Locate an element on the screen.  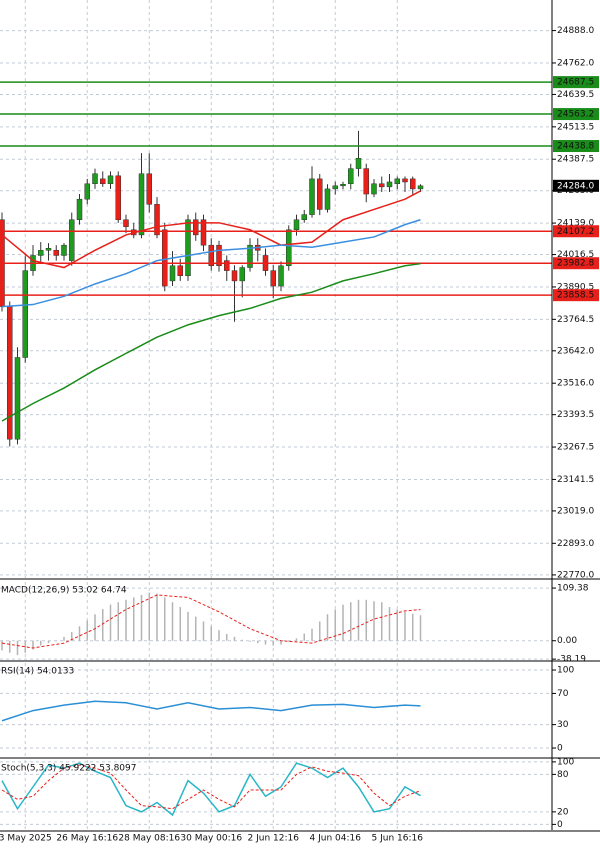
y-tick-label: 24016.5 is located at coordinates (575, 255).